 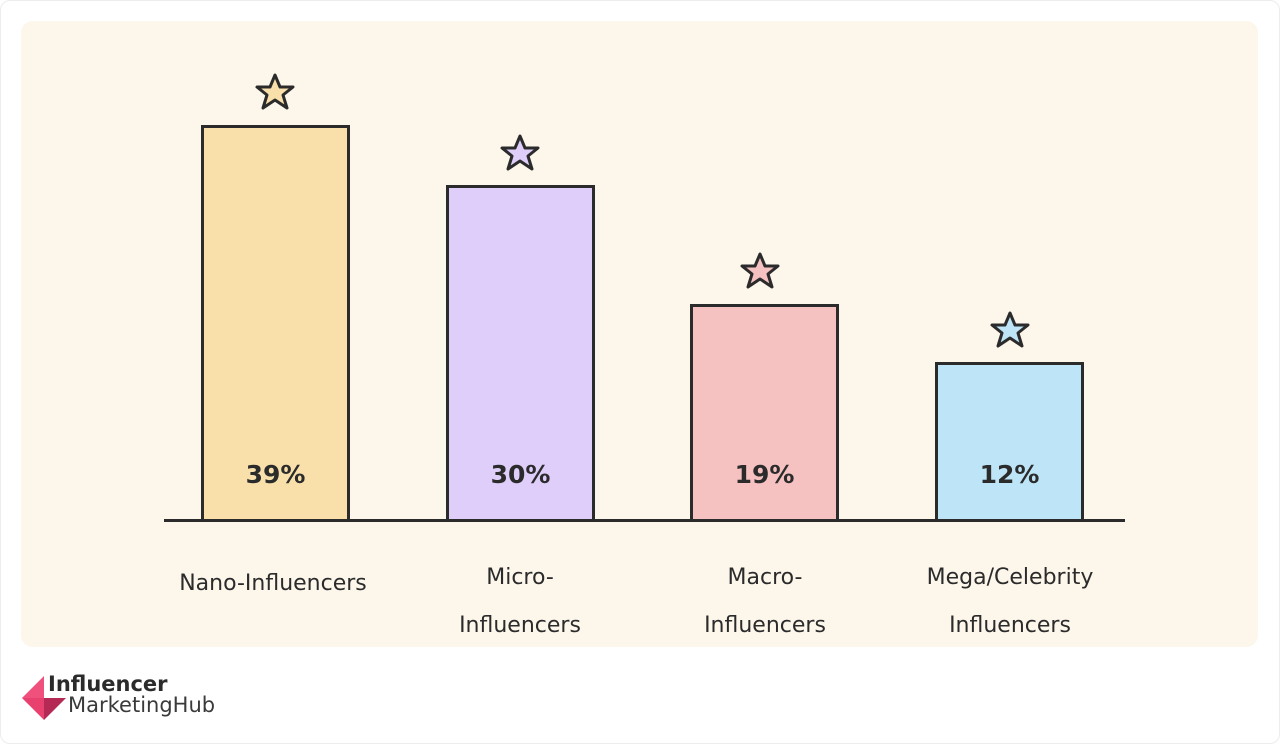 I want to click on category-label-line: Micro-, so click(x=520, y=577).